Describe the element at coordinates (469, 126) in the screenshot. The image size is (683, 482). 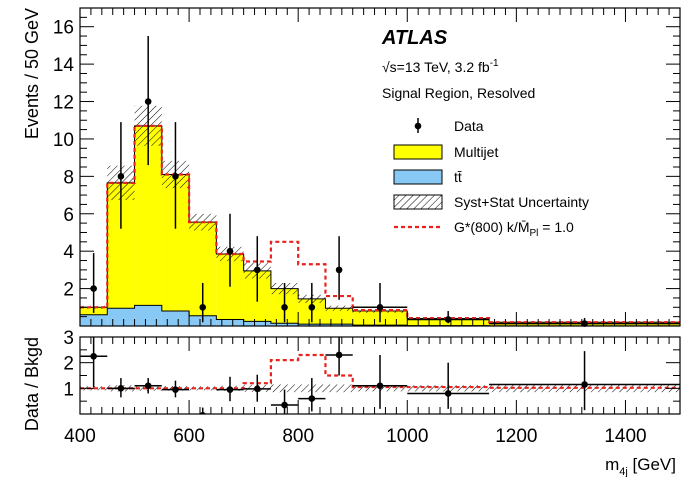
I see `svg-text: Data` at that location.